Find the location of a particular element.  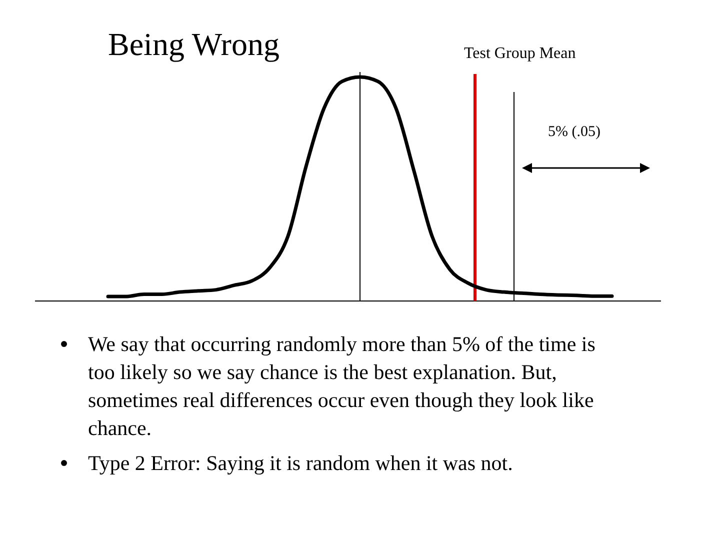

chart-title: Being Wrong is located at coordinates (194, 44).